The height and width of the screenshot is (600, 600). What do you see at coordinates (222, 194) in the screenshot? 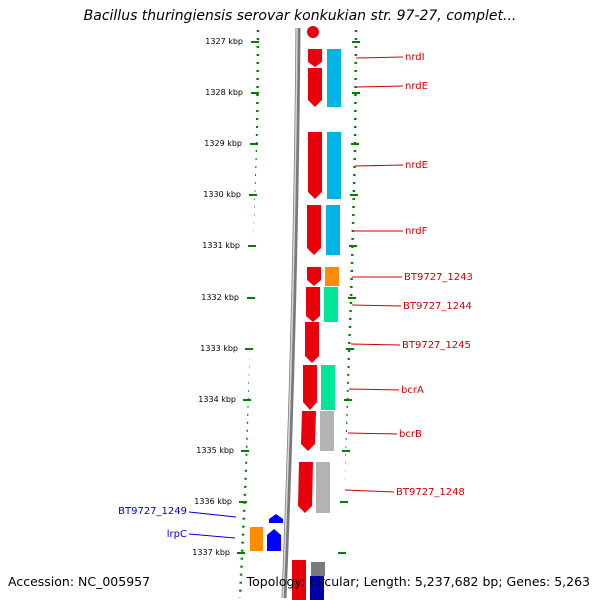
I see `tick-label: 1330 kbp` at bounding box center [222, 194].